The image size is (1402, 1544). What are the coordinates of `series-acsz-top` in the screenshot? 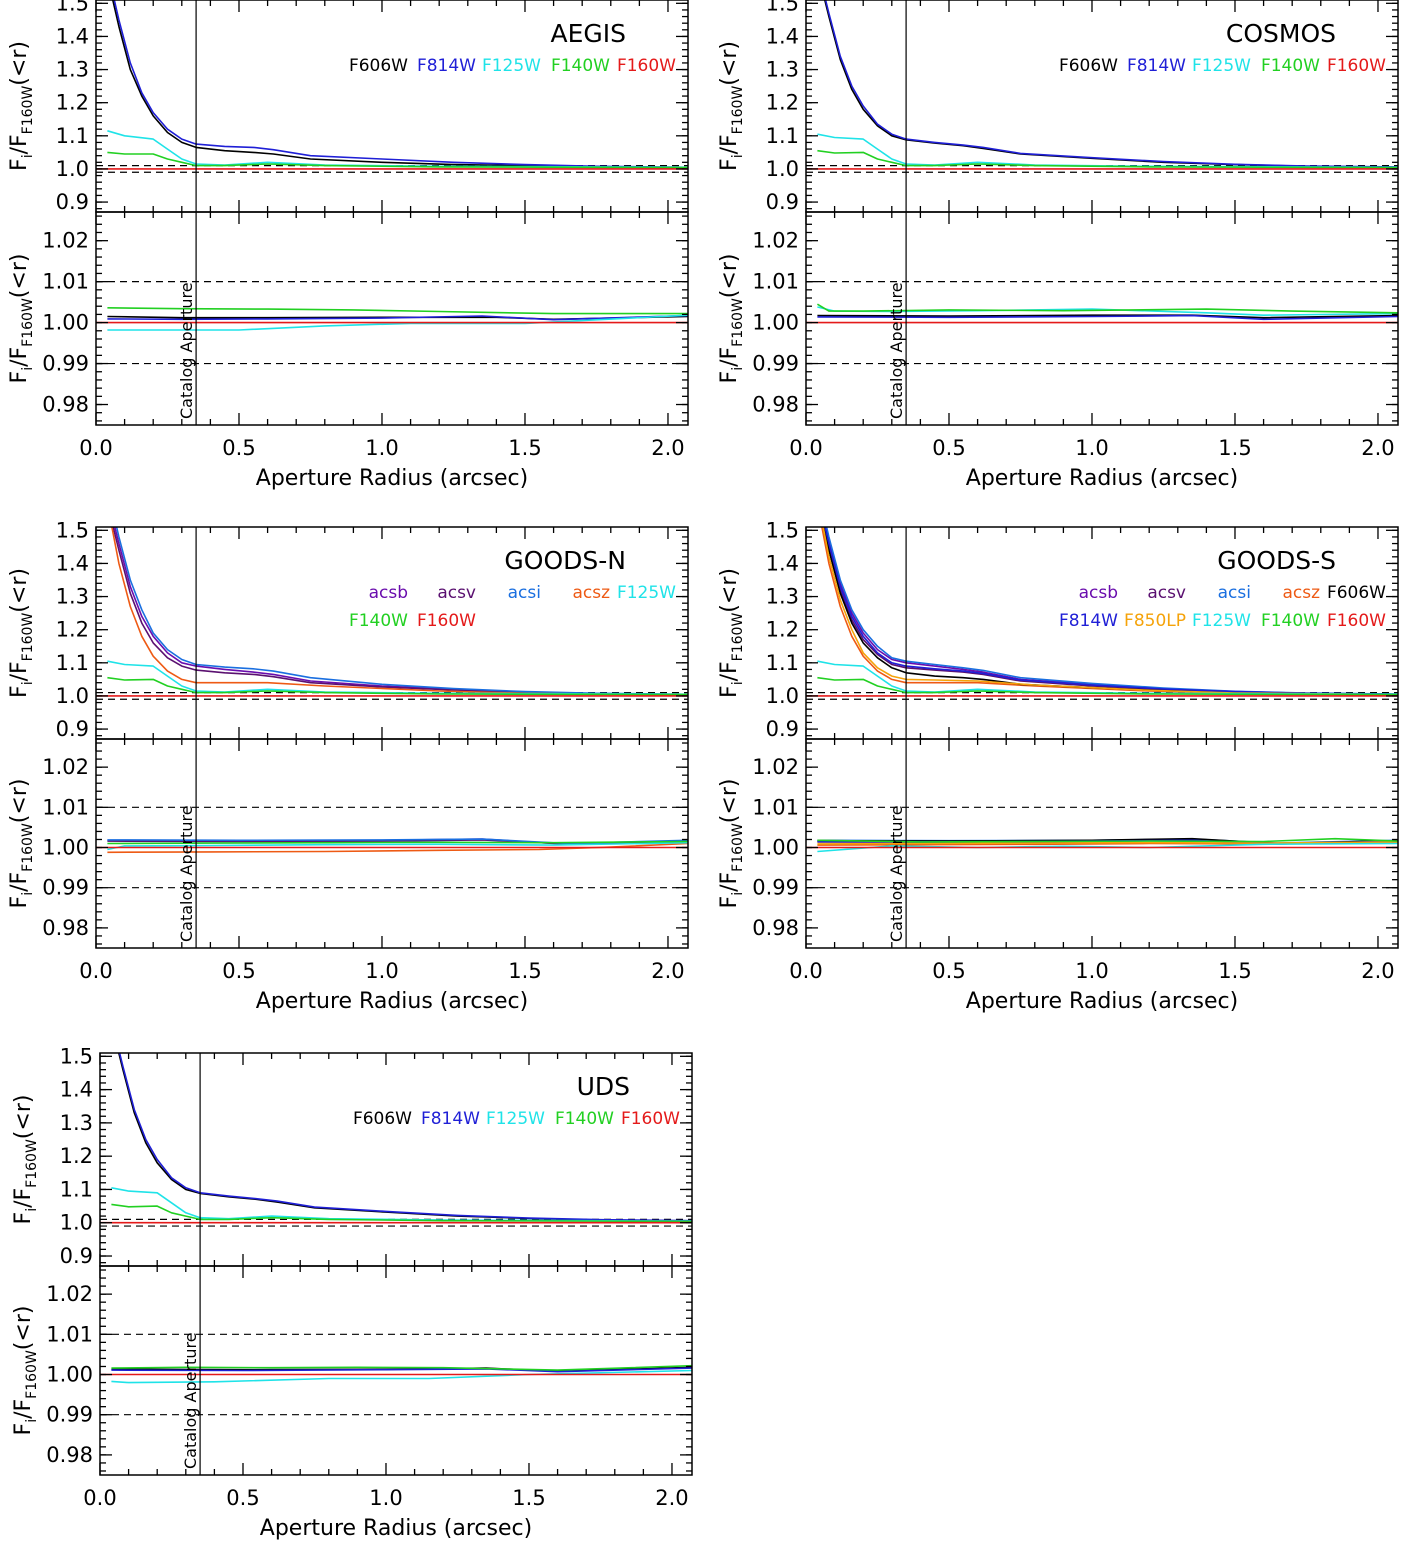 It's located at (399, 611).